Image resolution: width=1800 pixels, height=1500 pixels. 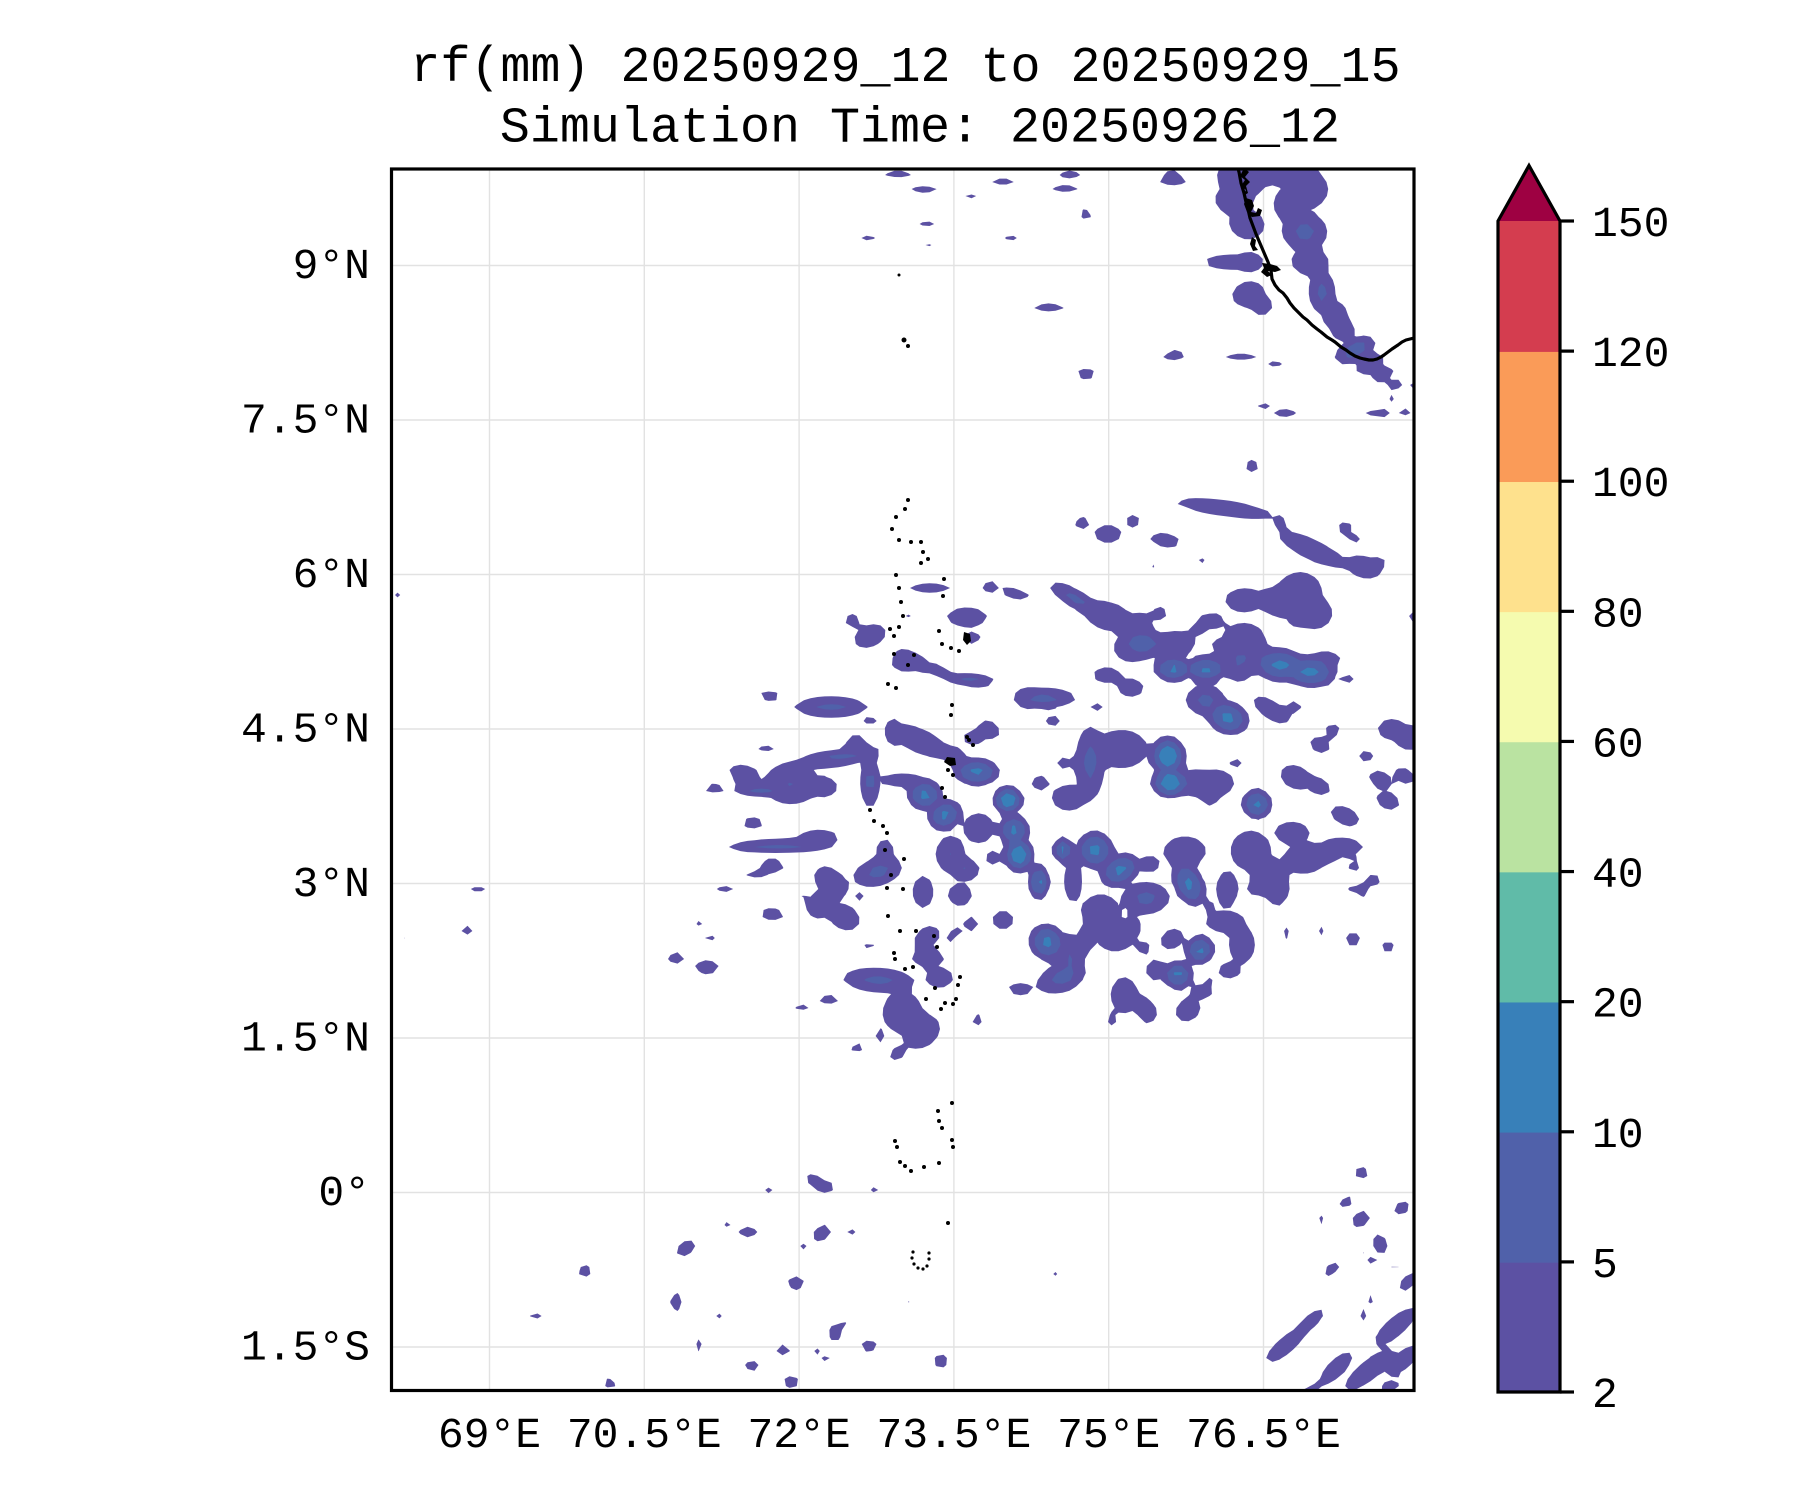 What do you see at coordinates (489, 1435) in the screenshot?
I see `svg-text: 69°E` at bounding box center [489, 1435].